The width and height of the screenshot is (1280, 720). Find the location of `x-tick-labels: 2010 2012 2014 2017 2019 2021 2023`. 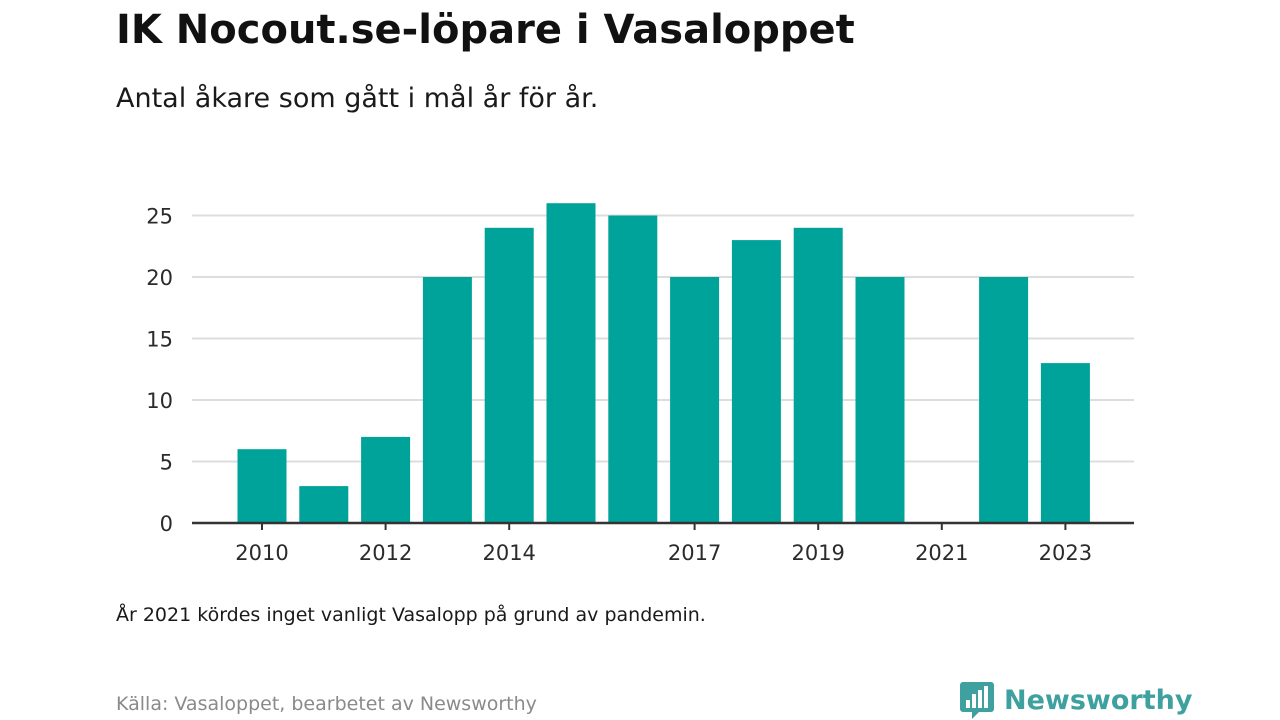

x-tick-labels: 2010 2012 2014 2017 2019 2021 2023 is located at coordinates (663, 544).